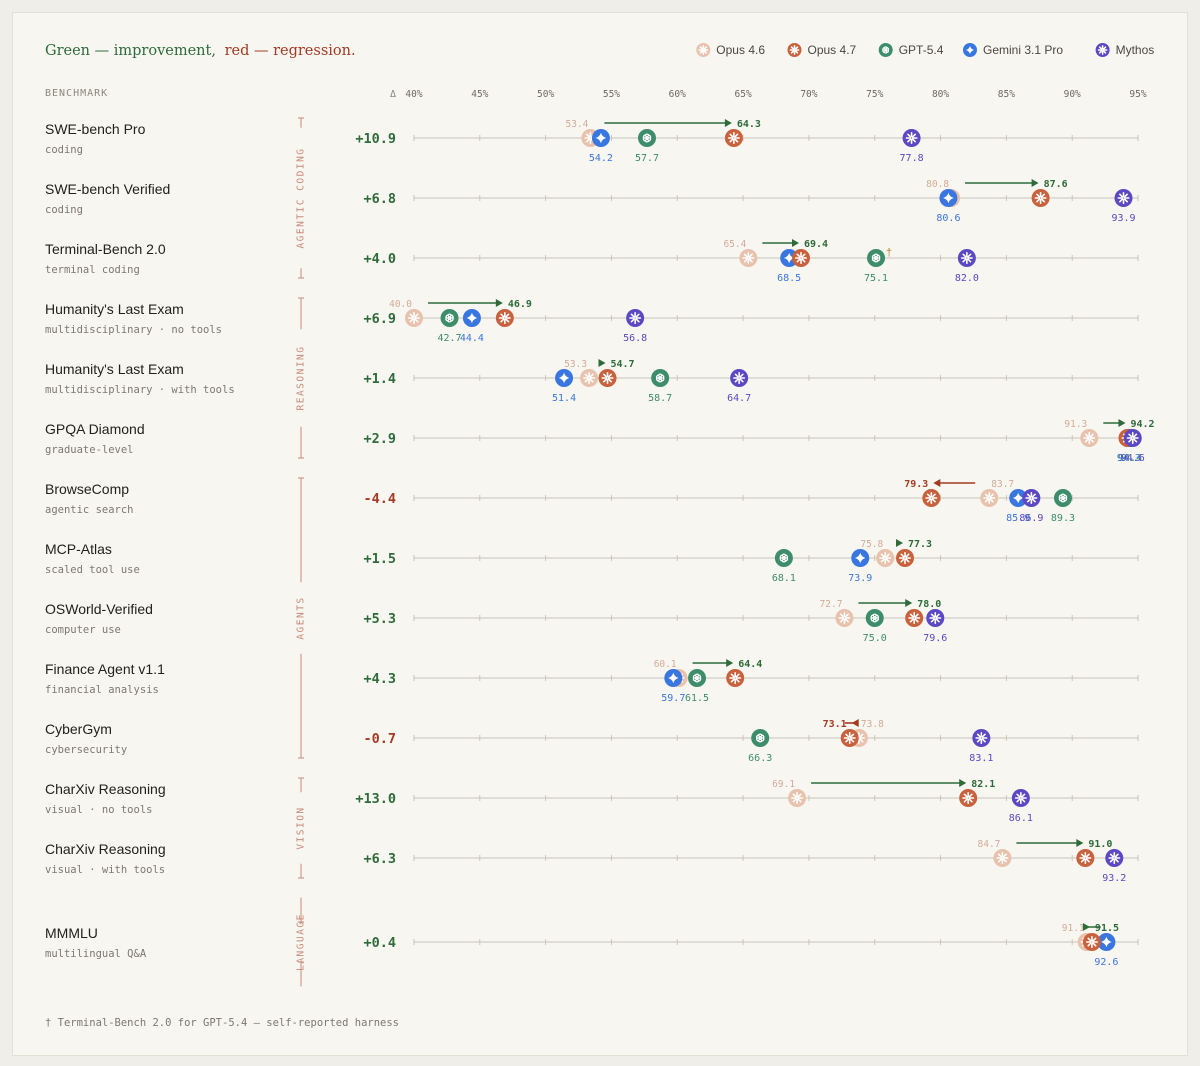 Image resolution: width=1200 pixels, height=1066 pixels. What do you see at coordinates (860, 578) in the screenshot?
I see `gemini-value: 73.9` at bounding box center [860, 578].